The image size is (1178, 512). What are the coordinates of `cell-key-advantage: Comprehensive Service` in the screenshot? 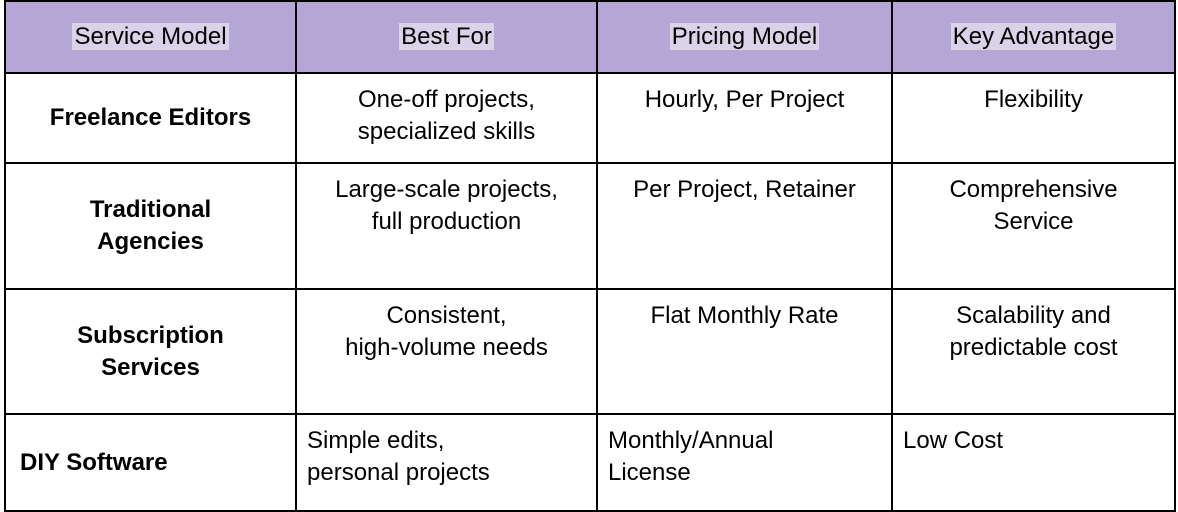 It's located at (1033, 226).